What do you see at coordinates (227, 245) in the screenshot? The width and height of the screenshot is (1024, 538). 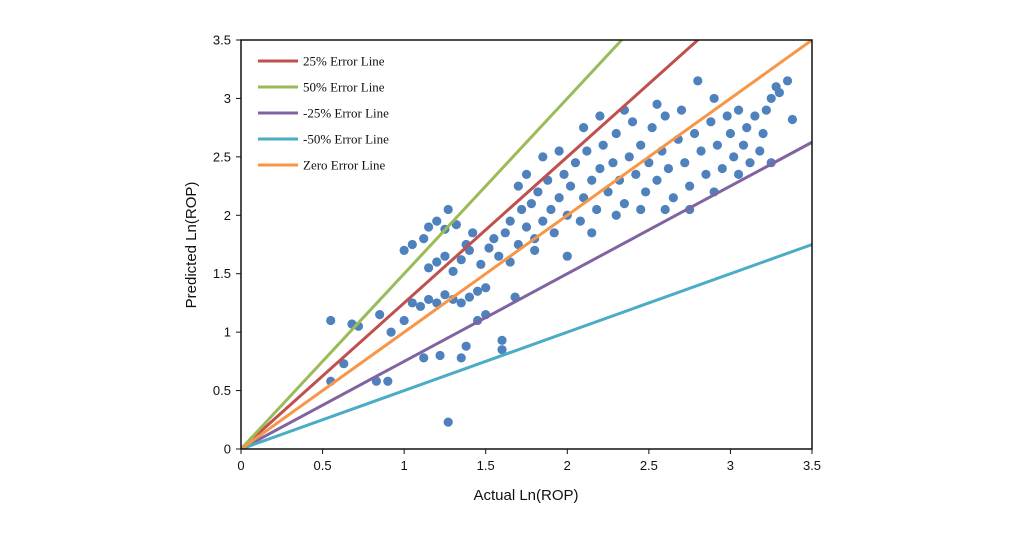 I see `y-axis-ticks: 0 0.5 1 1.5 2 2.5 3 3.5` at bounding box center [227, 245].